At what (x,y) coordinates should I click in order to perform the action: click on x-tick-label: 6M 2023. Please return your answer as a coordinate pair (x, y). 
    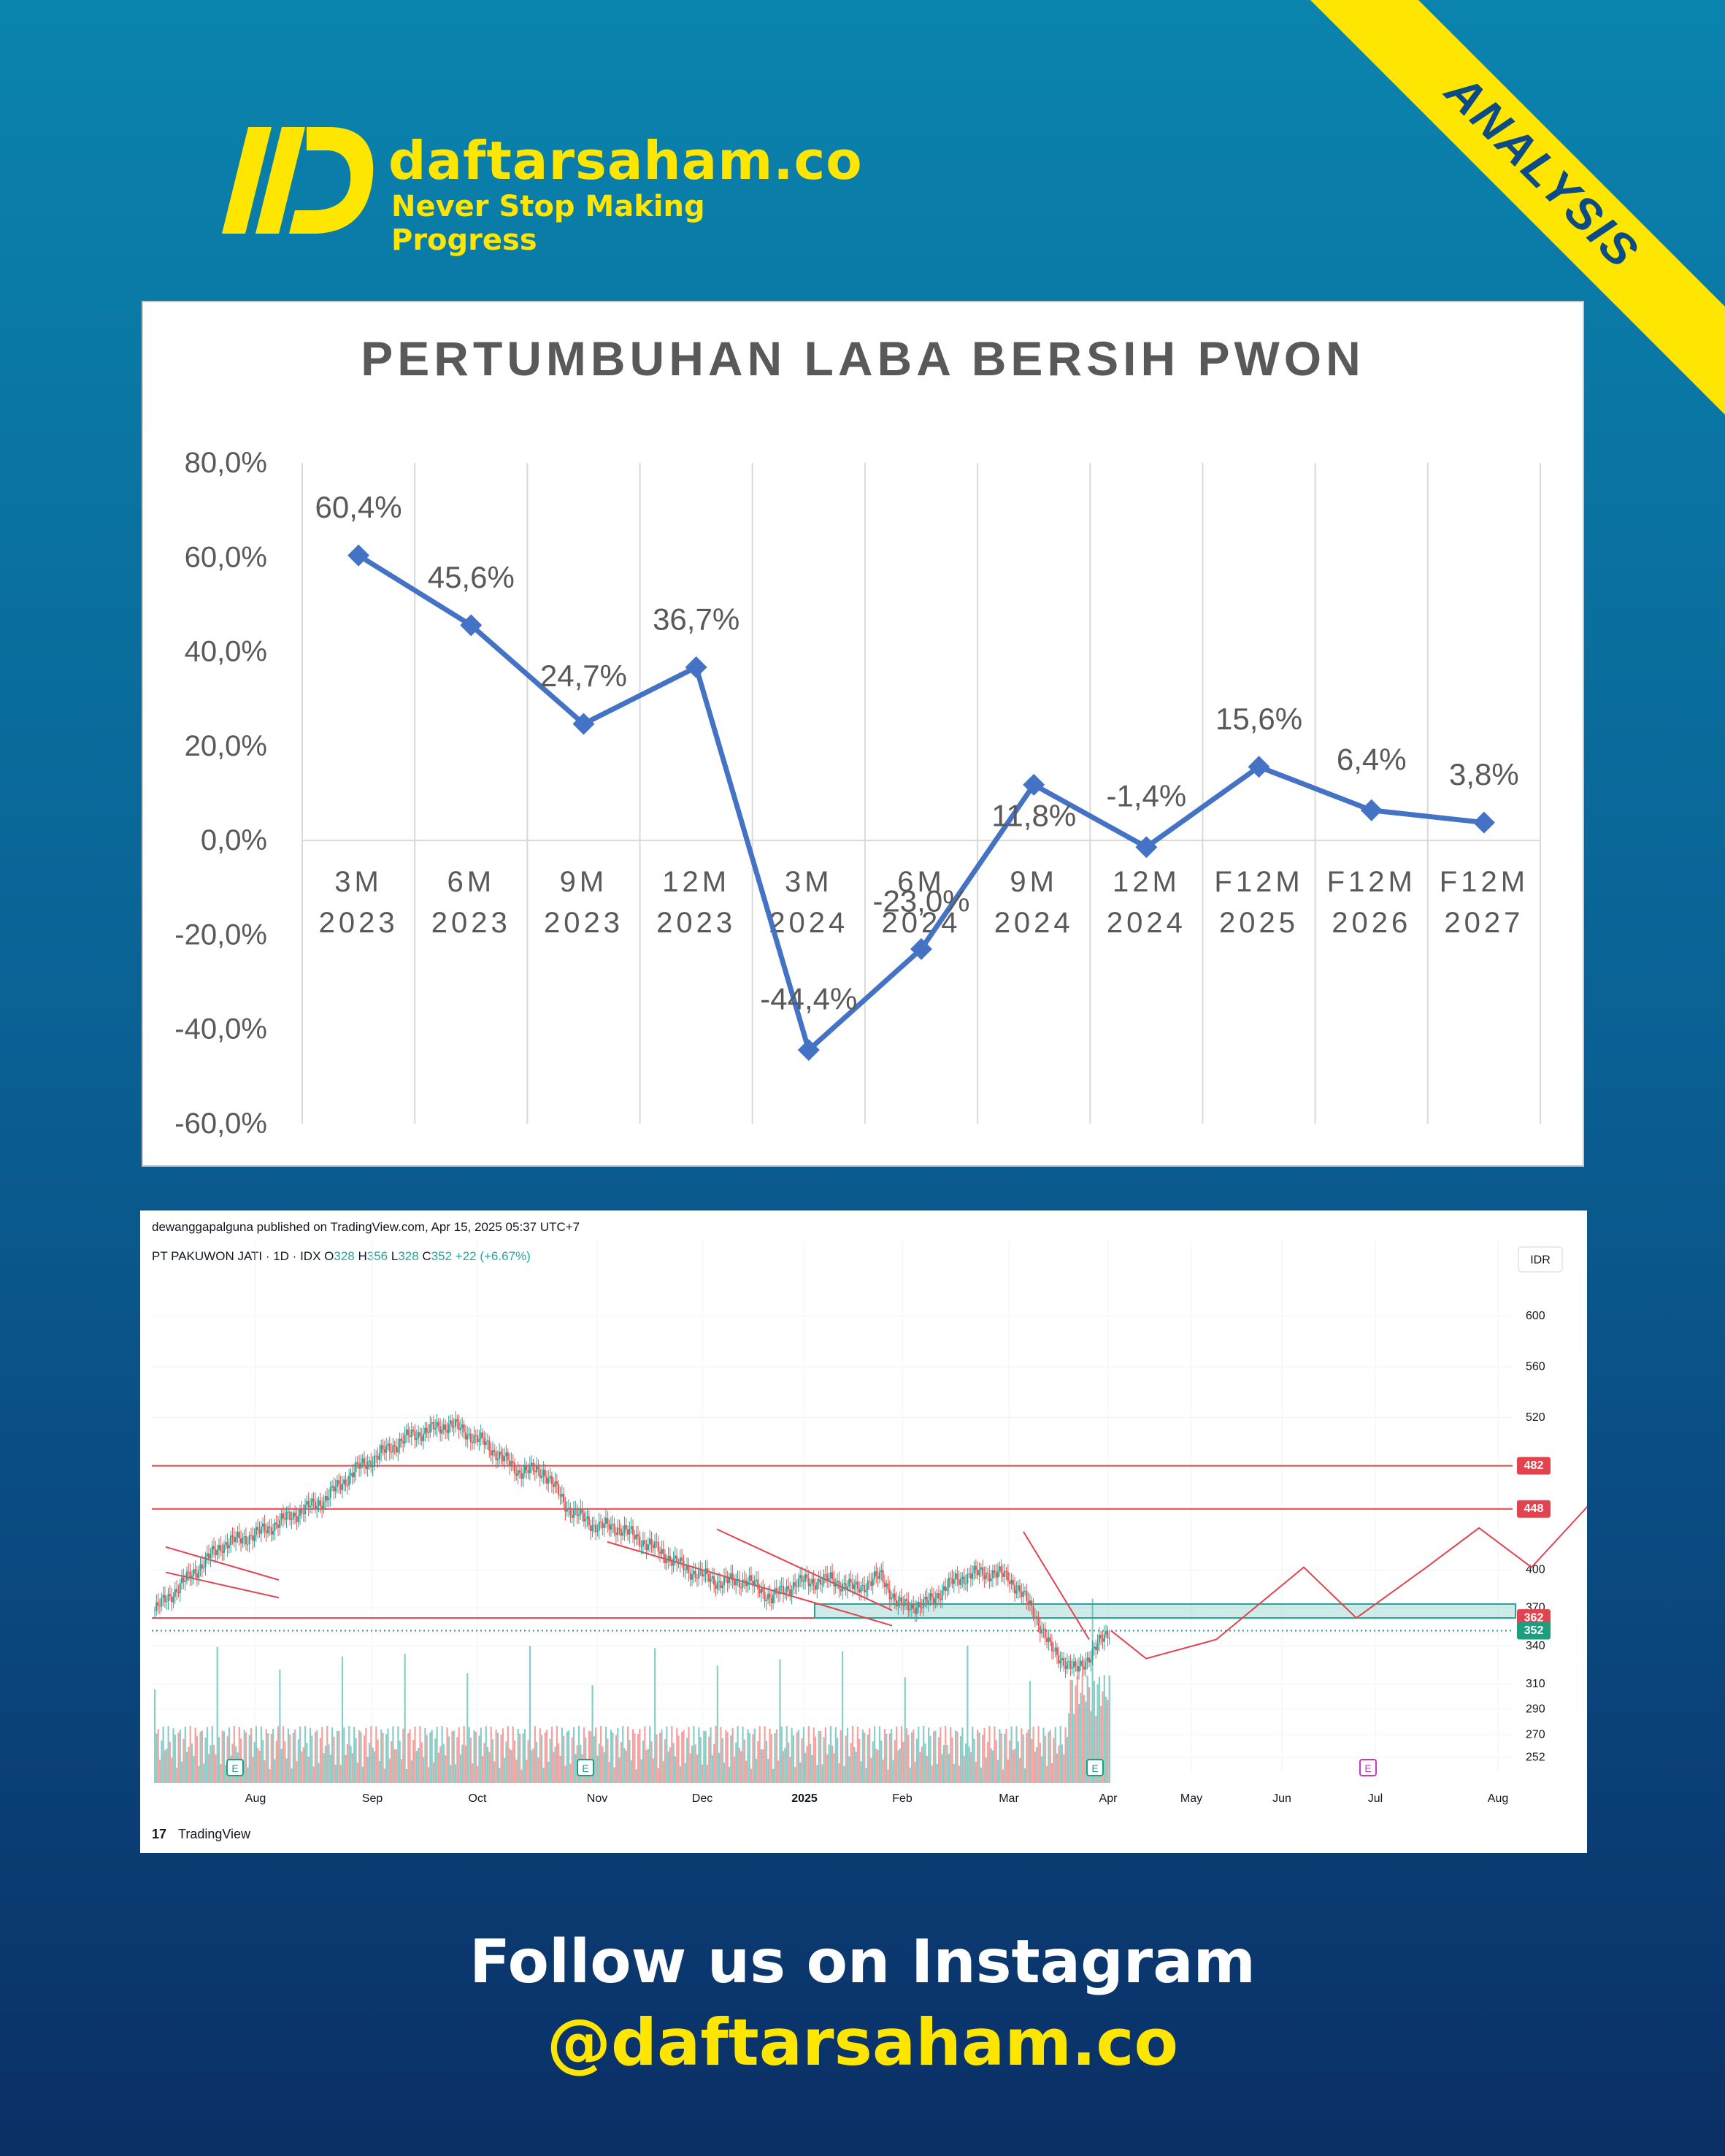
    Looking at the image, I should click on (471, 902).